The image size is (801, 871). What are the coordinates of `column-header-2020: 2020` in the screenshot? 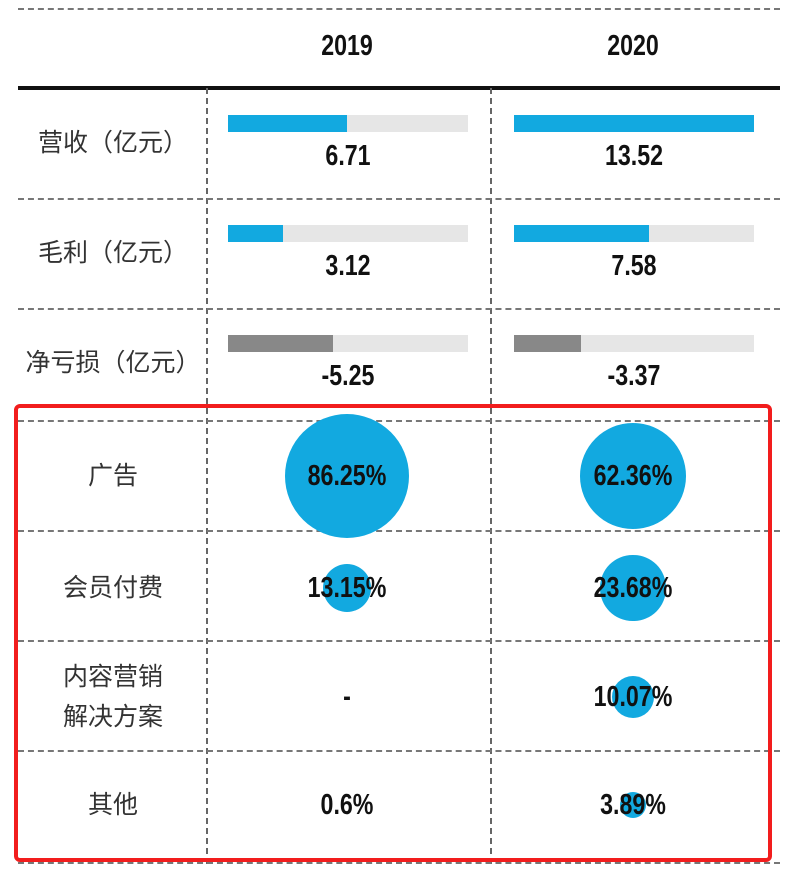 It's located at (633, 46).